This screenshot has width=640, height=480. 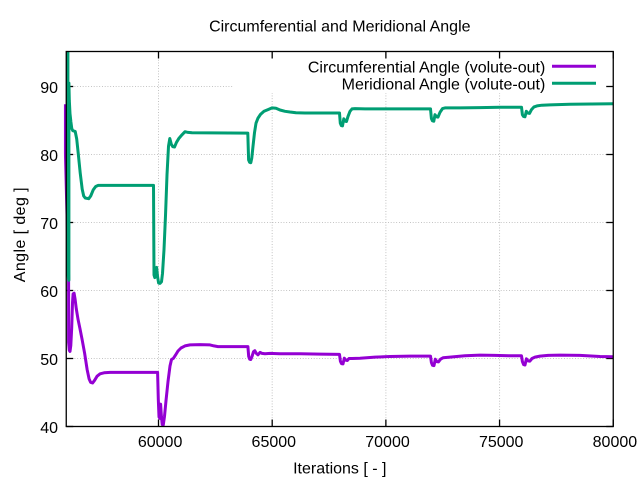 What do you see at coordinates (501, 442) in the screenshot?
I see `svg-text: 75000` at bounding box center [501, 442].